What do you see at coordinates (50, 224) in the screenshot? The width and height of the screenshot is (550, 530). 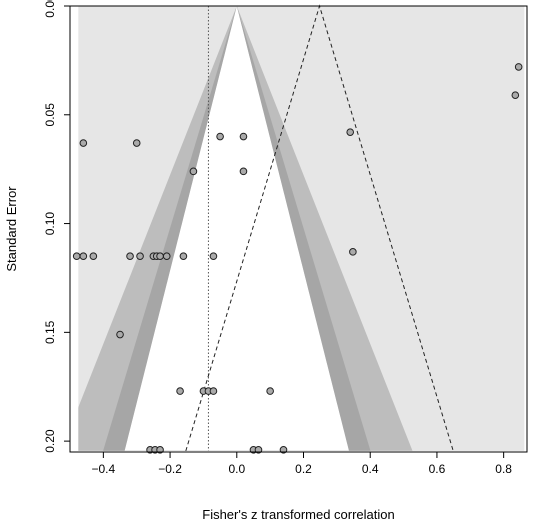 I see `y-tick-label: 0.10` at bounding box center [50, 224].